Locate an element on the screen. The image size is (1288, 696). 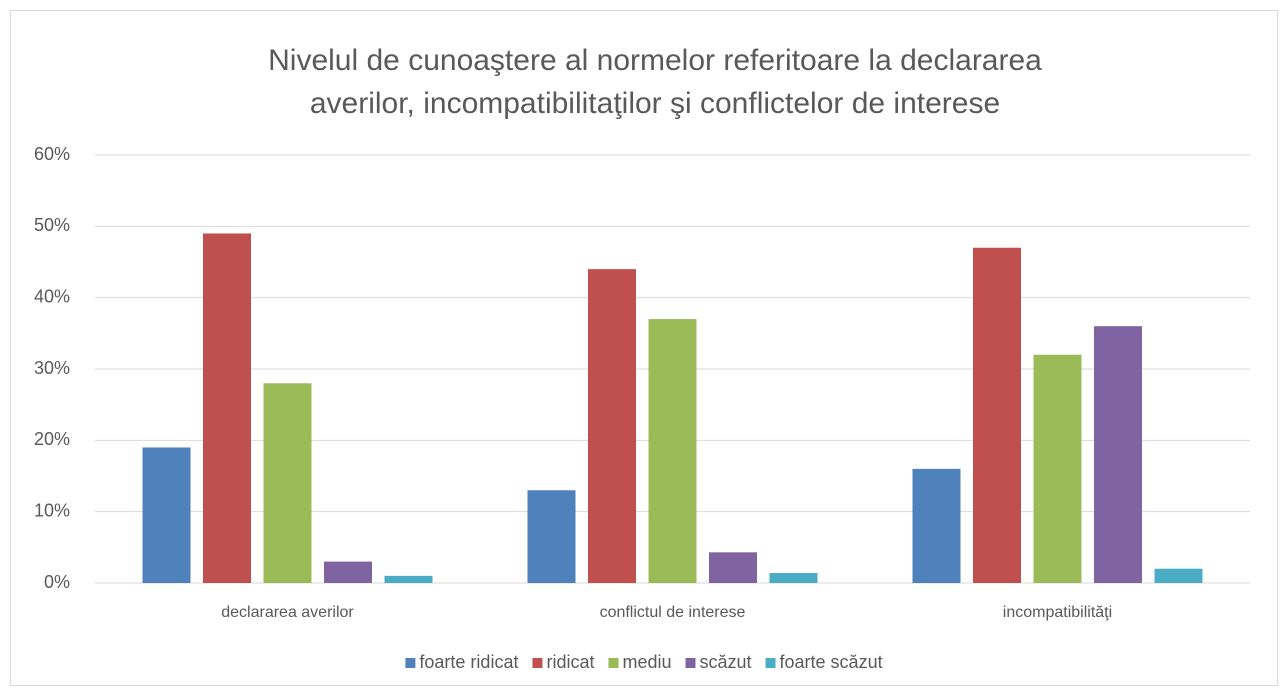
y-tick-label: 10% is located at coordinates (52, 510).